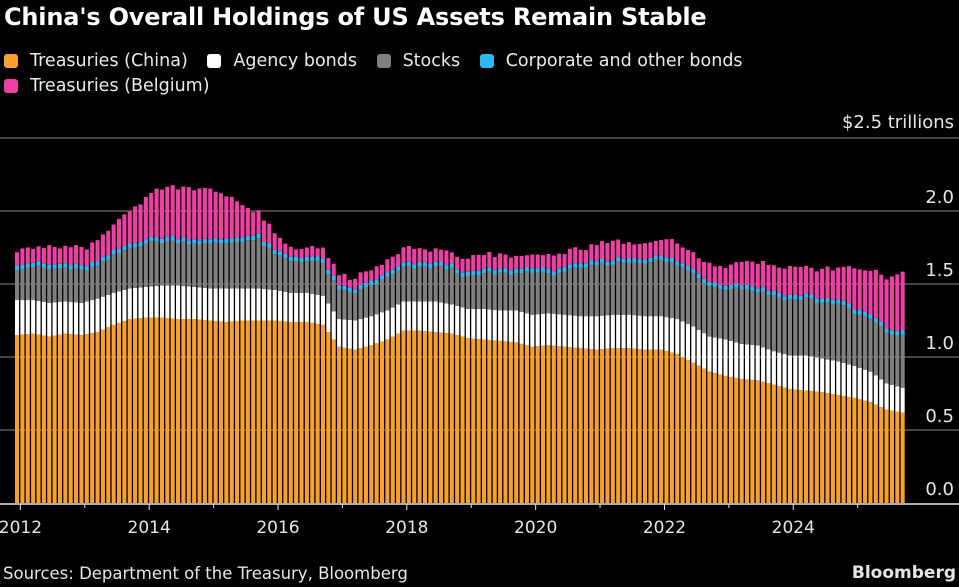 The width and height of the screenshot is (959, 587). Describe the element at coordinates (11, 85) in the screenshot. I see `legend-swatch-treasuries-belgium` at that location.